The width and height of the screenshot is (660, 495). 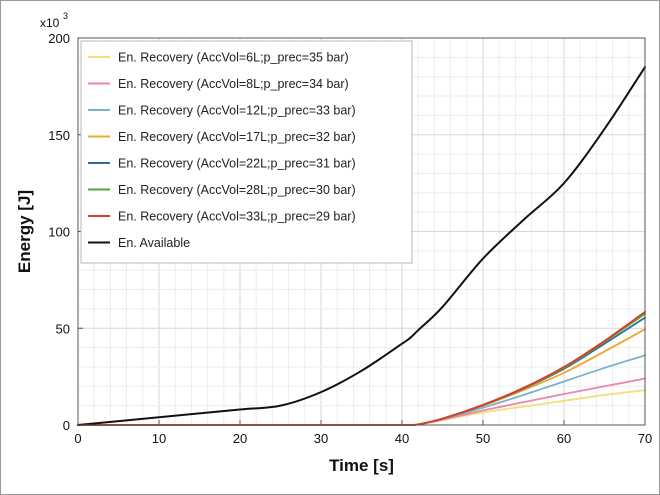 I want to click on y-tick-label: 150, so click(x=59, y=135).